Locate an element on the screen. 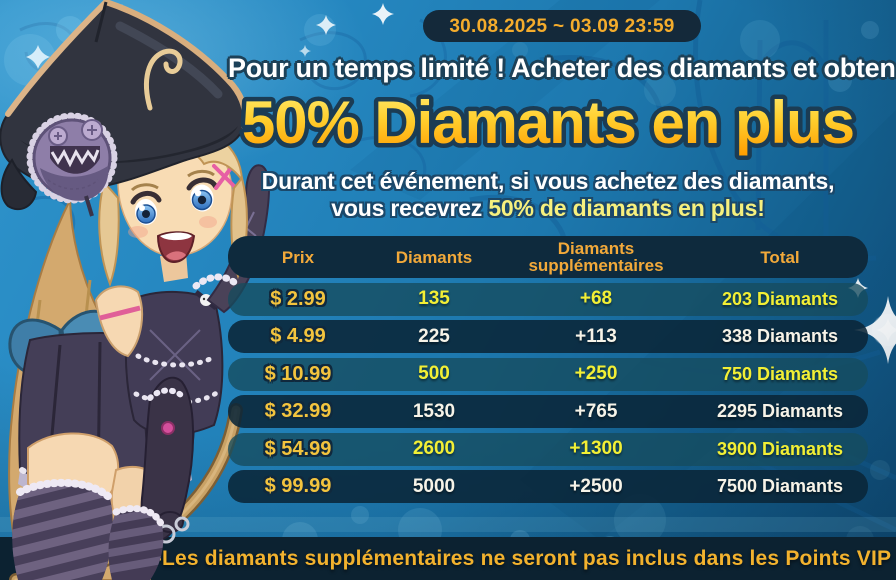 The height and width of the screenshot is (580, 896). price-cell: $ 2.99 is located at coordinates (298, 298).